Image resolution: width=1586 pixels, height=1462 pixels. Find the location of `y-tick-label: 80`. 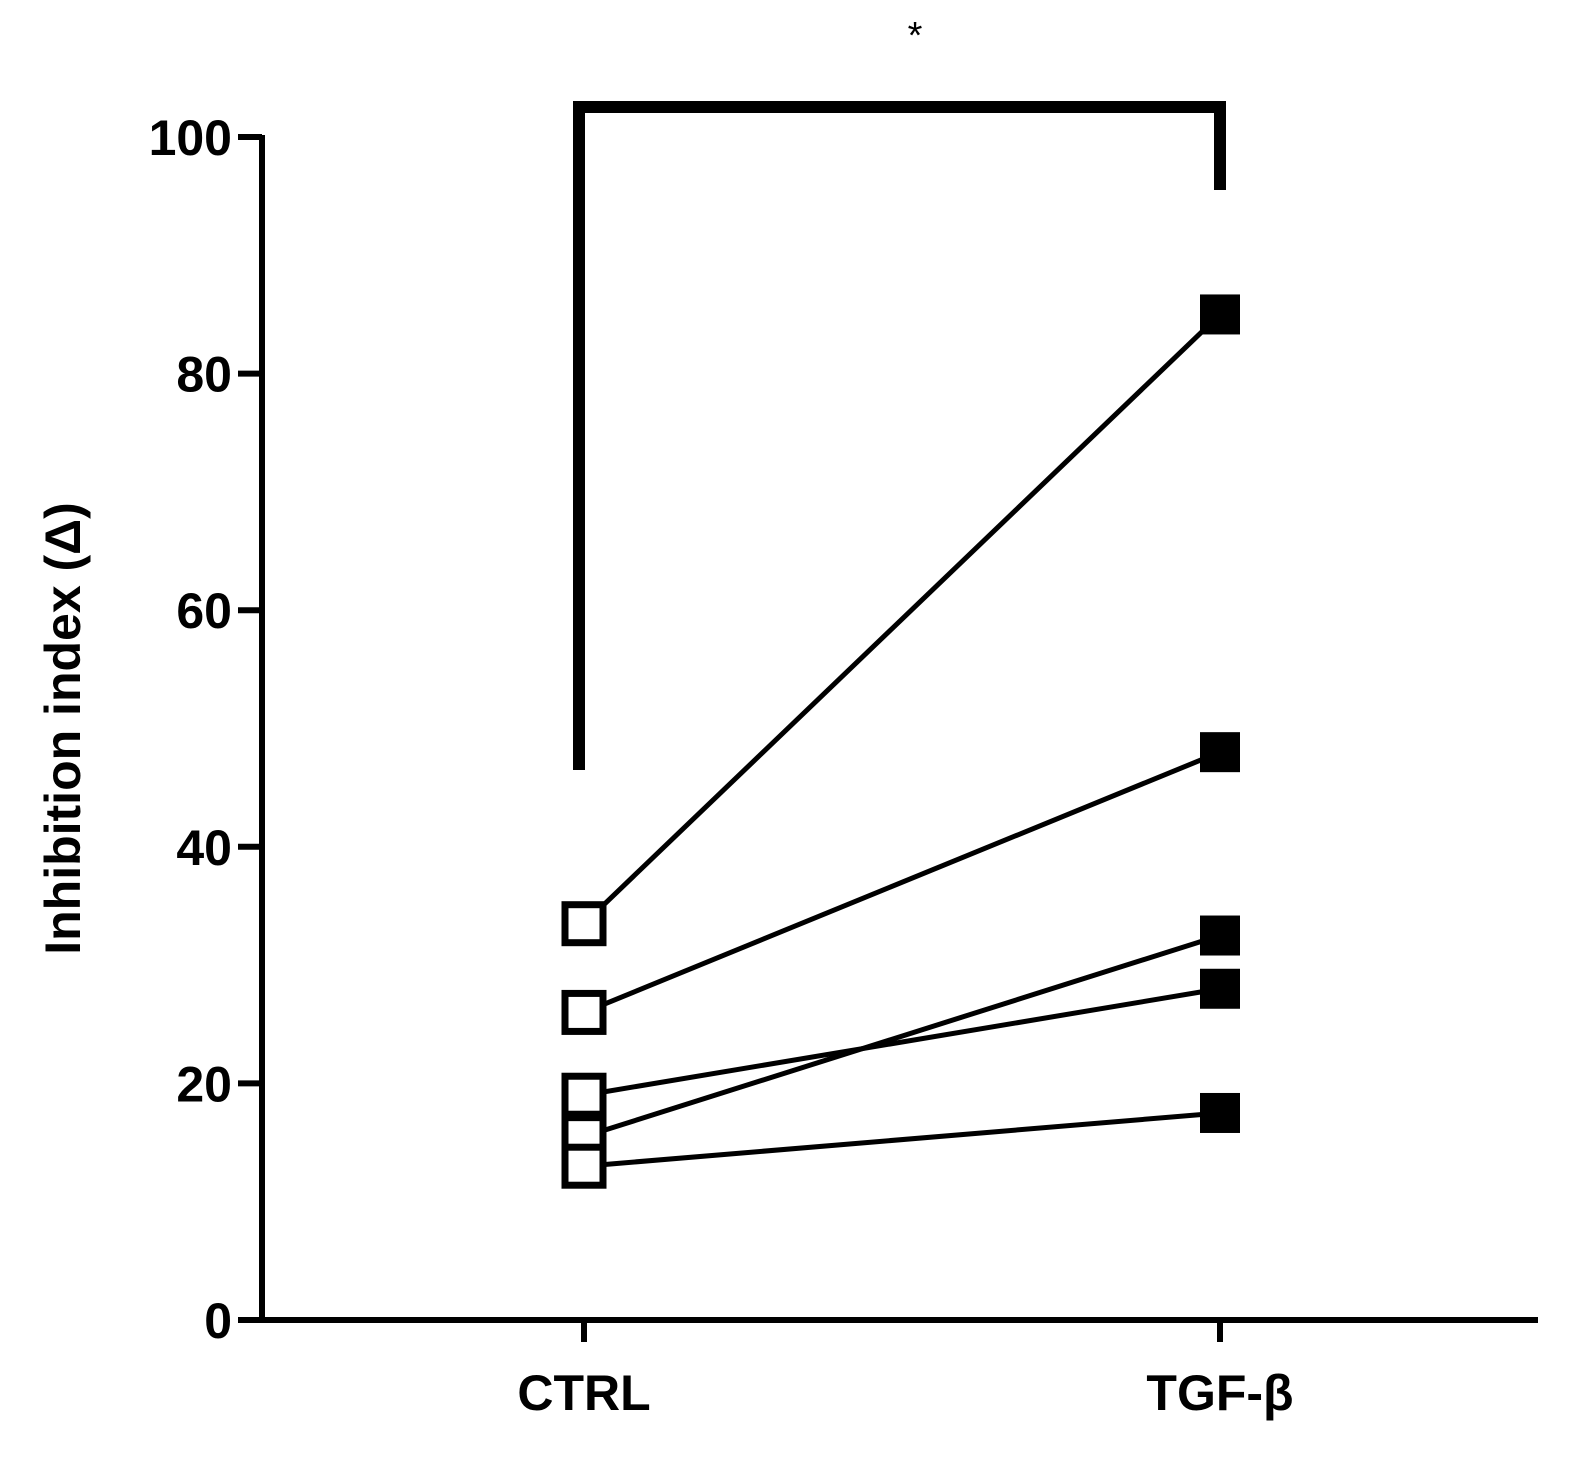

y-tick-label: 80 is located at coordinates (204, 375).